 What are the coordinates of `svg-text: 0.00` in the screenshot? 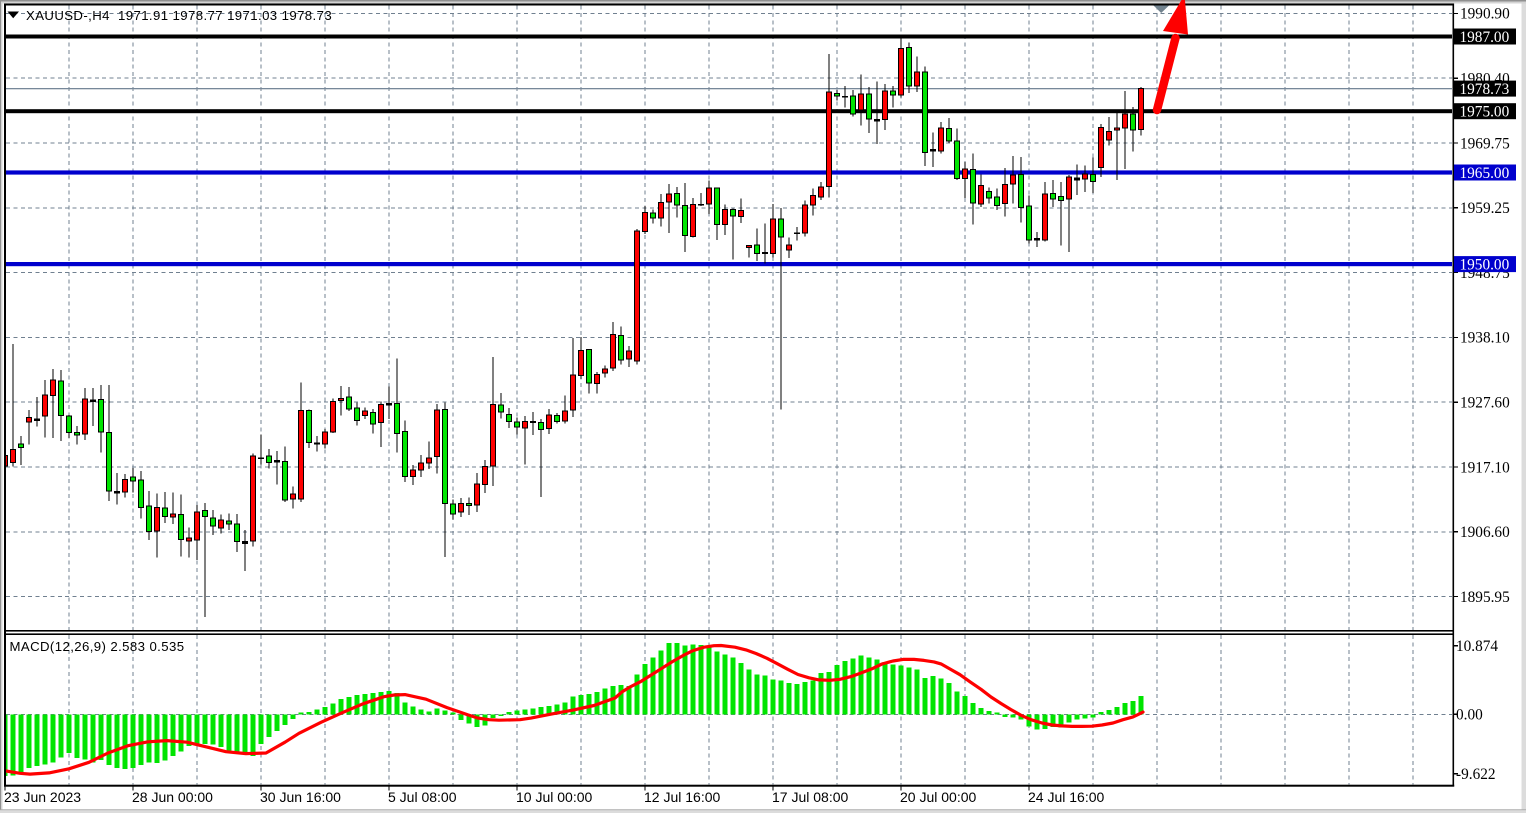 It's located at (1469, 715).